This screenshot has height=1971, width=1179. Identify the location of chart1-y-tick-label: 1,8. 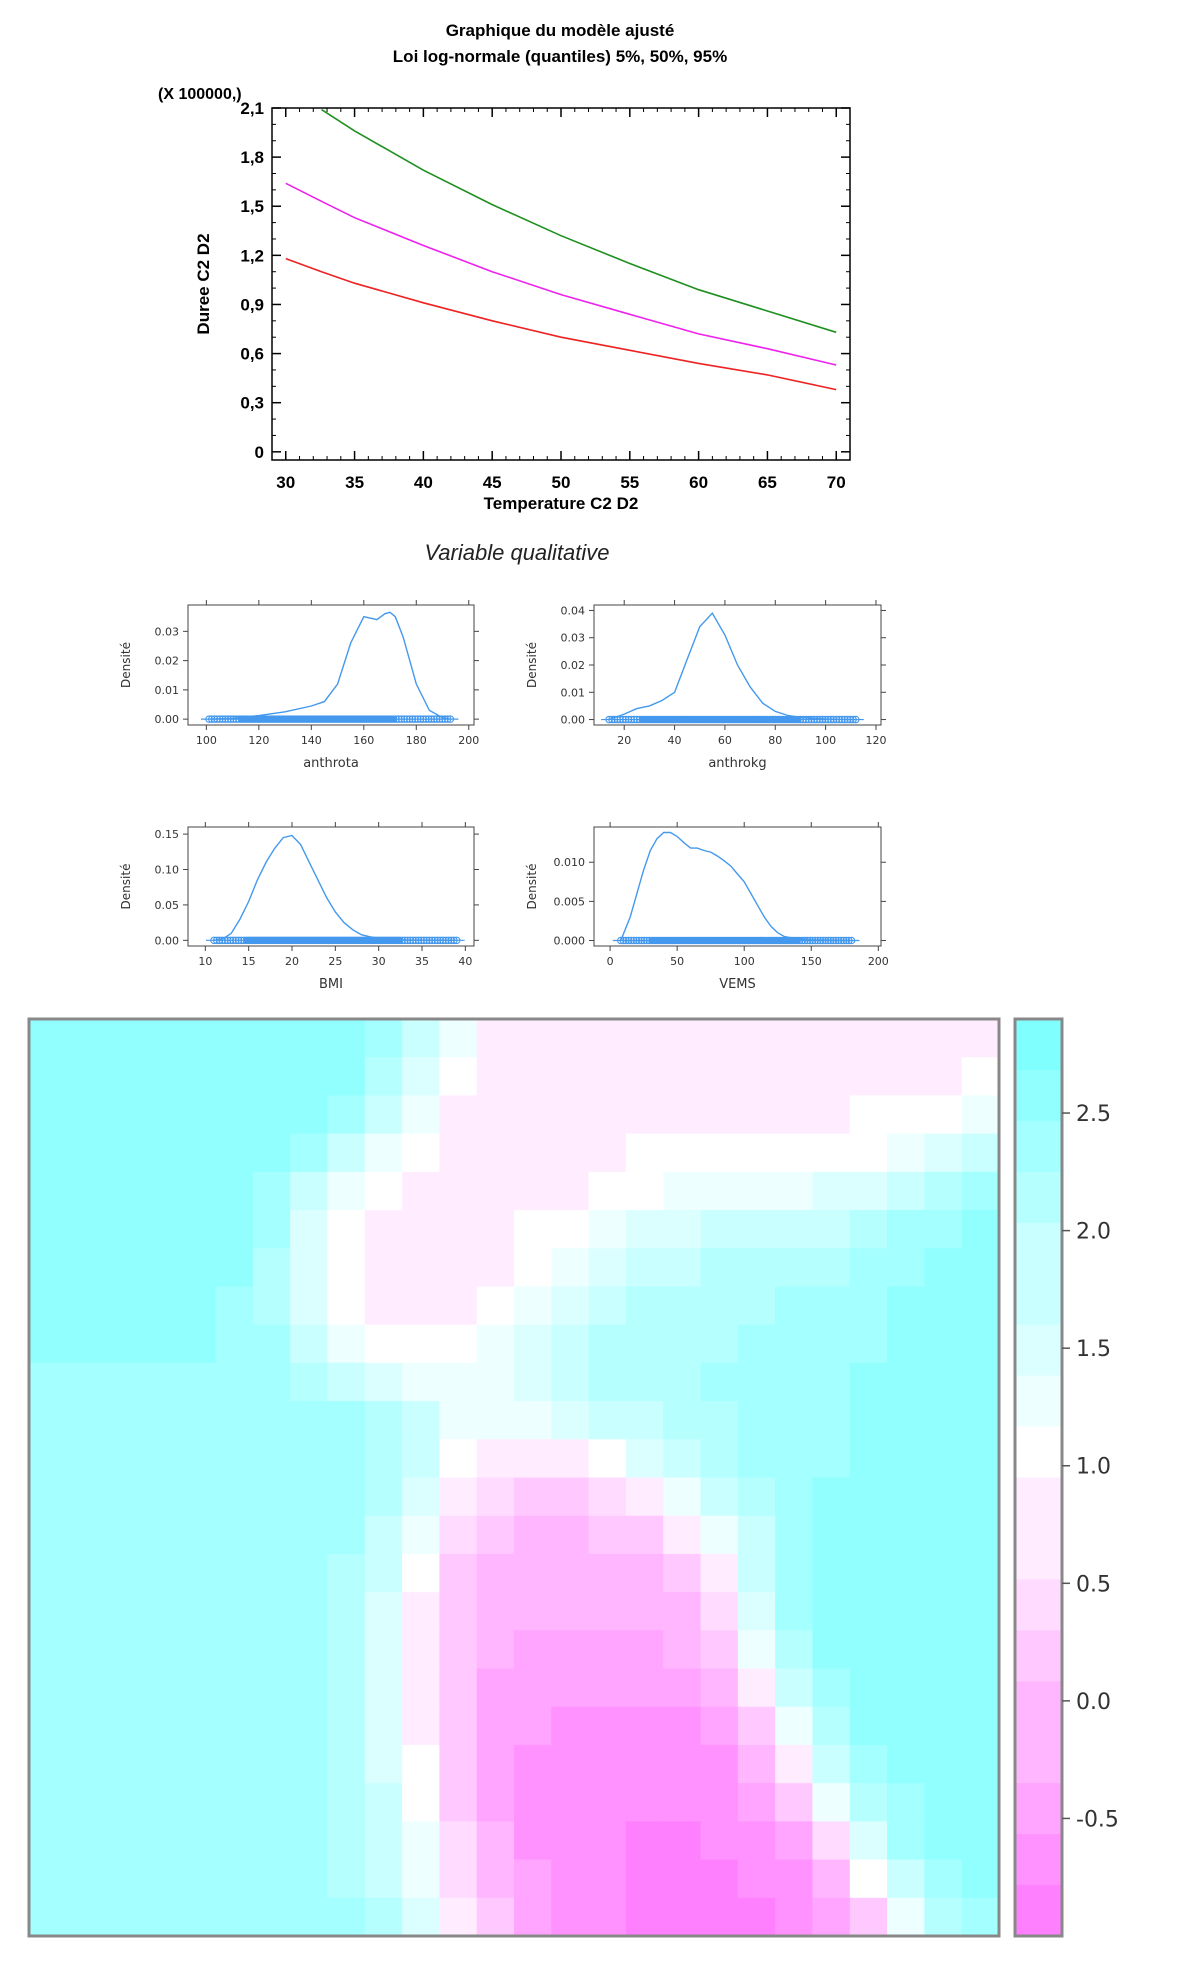
(252, 157).